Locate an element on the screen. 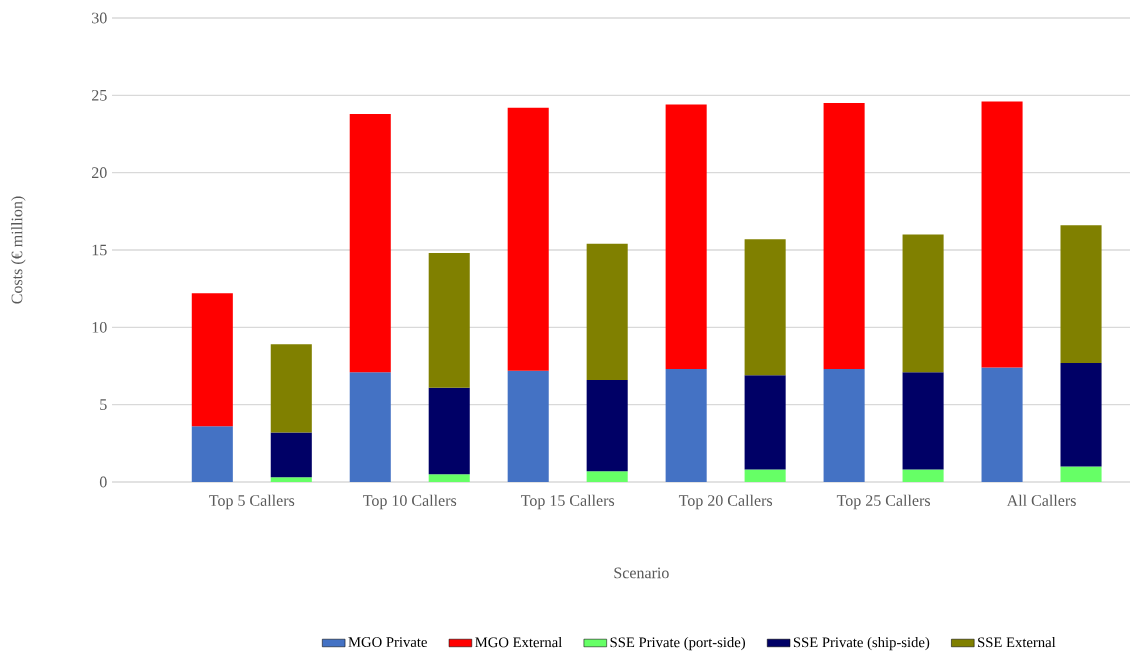 This screenshot has width=1146, height=656. x-tick-label: Top 5 Callers is located at coordinates (252, 502).